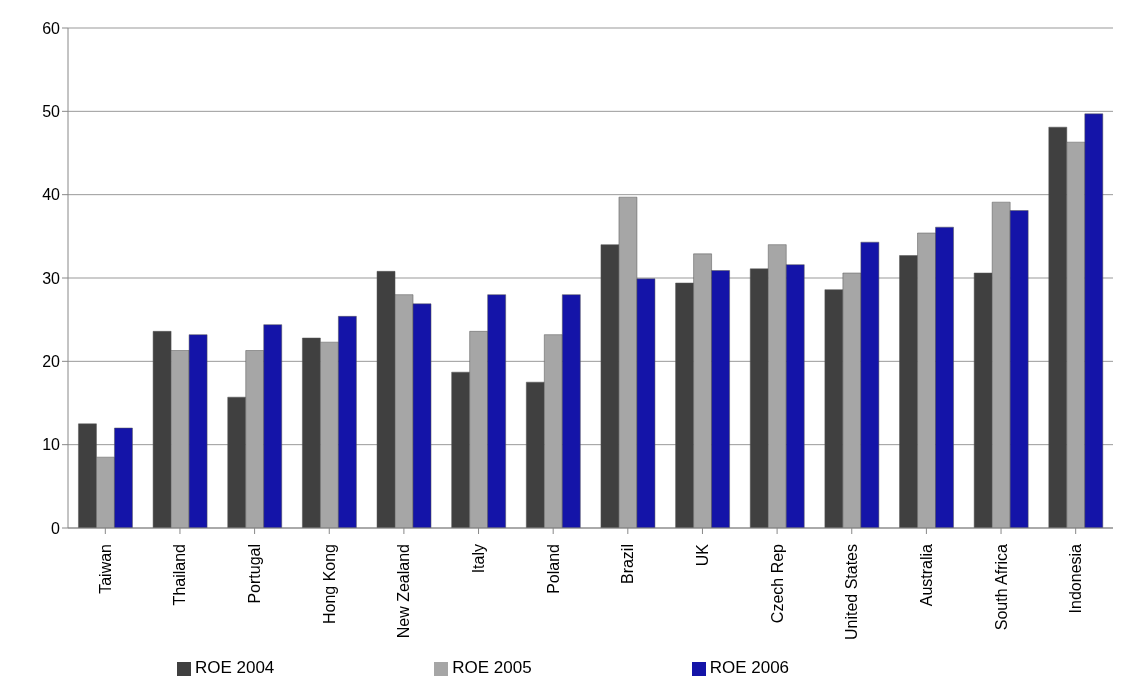 The width and height of the screenshot is (1137, 700). Describe the element at coordinates (479, 559) in the screenshot. I see `x-tick-label: Italy` at that location.